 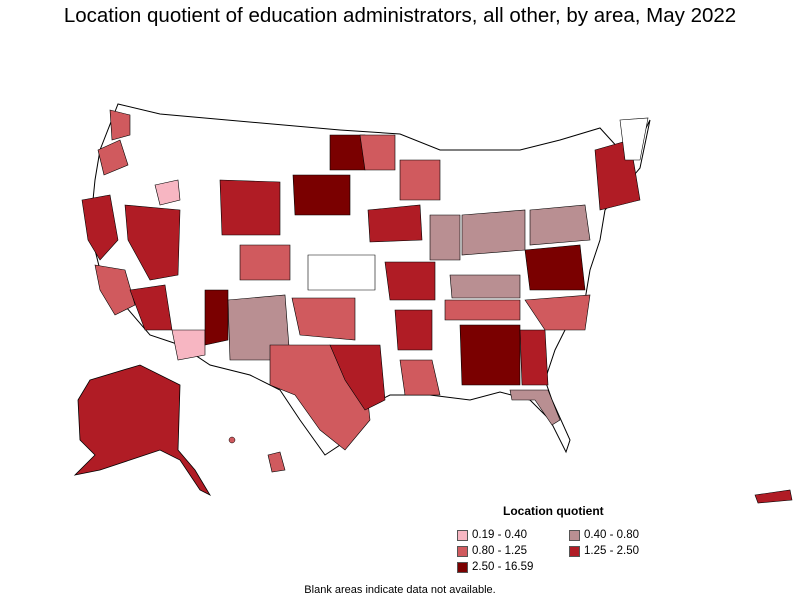 I want to click on region-washington, so click(x=120, y=125).